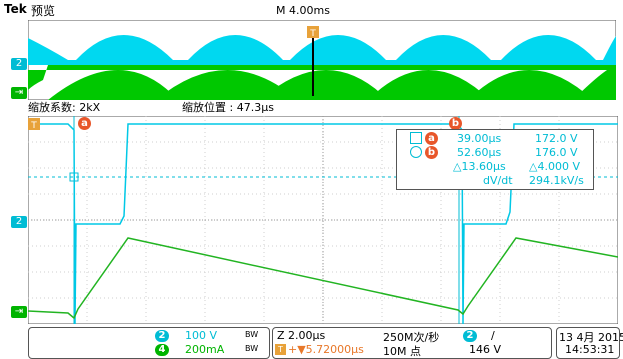 The width and height of the screenshot is (623, 359). I want to click on slope-label: dV/dt, so click(498, 180).